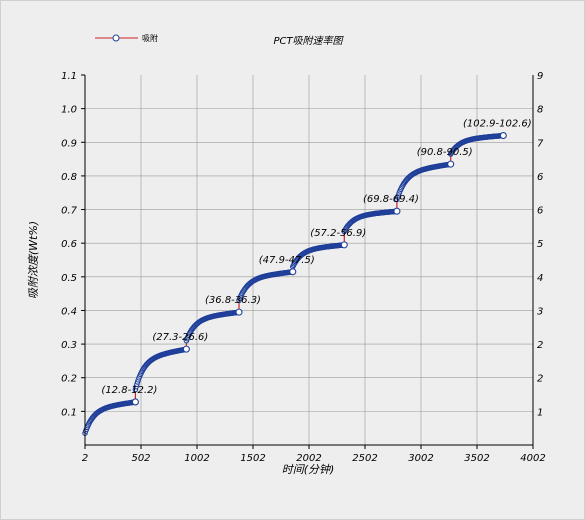  Describe the element at coordinates (126, 38) in the screenshot. I see `legend: 吸附` at that location.